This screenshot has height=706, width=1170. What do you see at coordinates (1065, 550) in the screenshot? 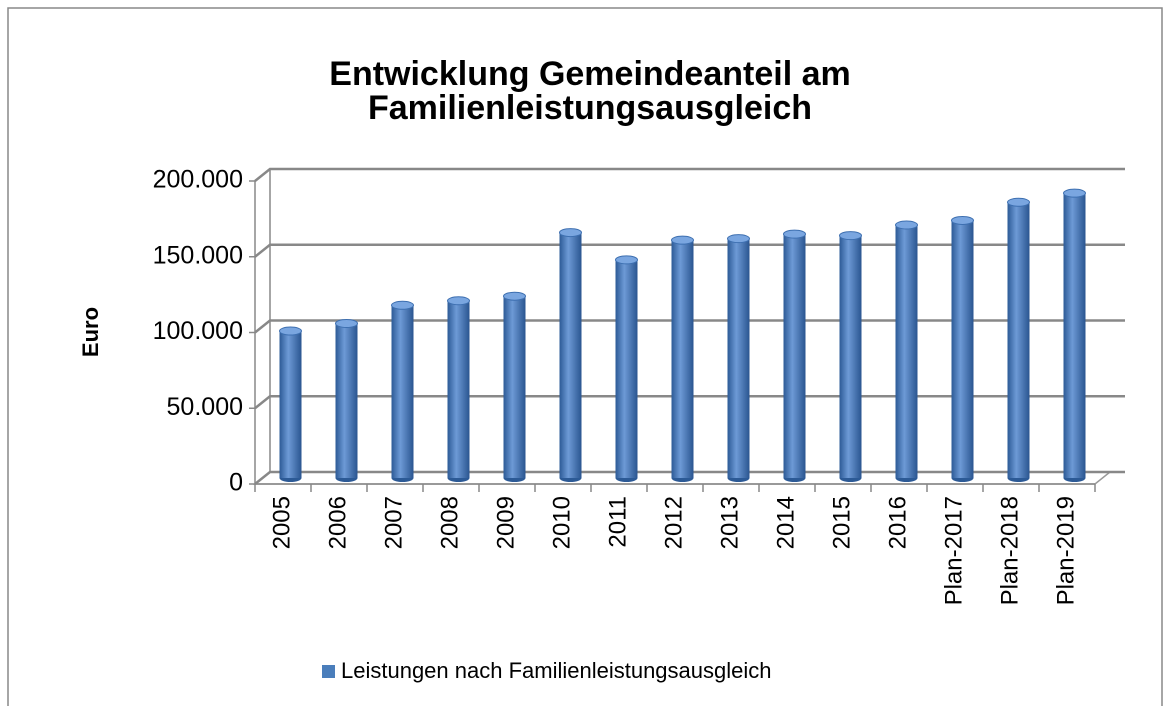
I see `x-tick-label: Plan-2019` at bounding box center [1065, 550].